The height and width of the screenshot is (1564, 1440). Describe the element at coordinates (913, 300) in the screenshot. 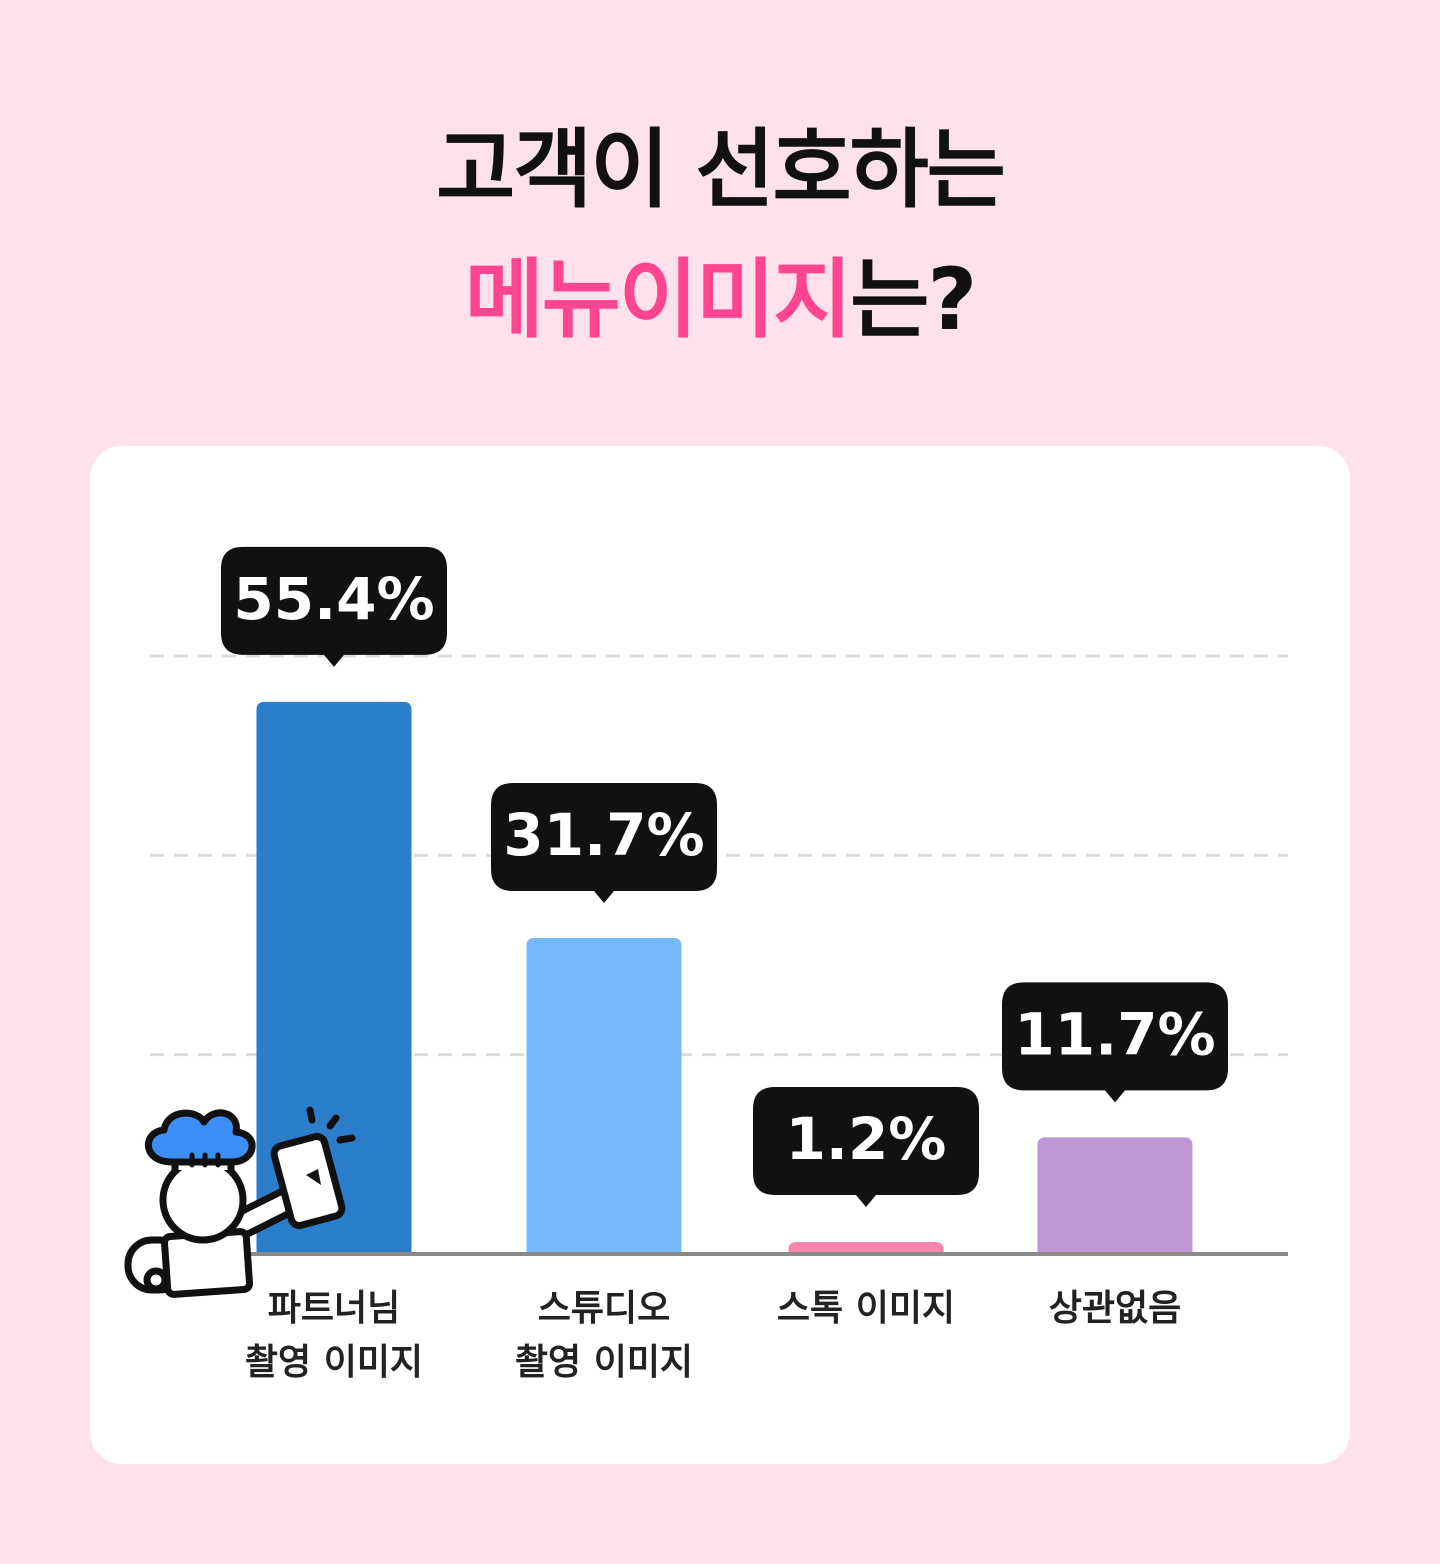

I see `title-suffix: 는?` at that location.